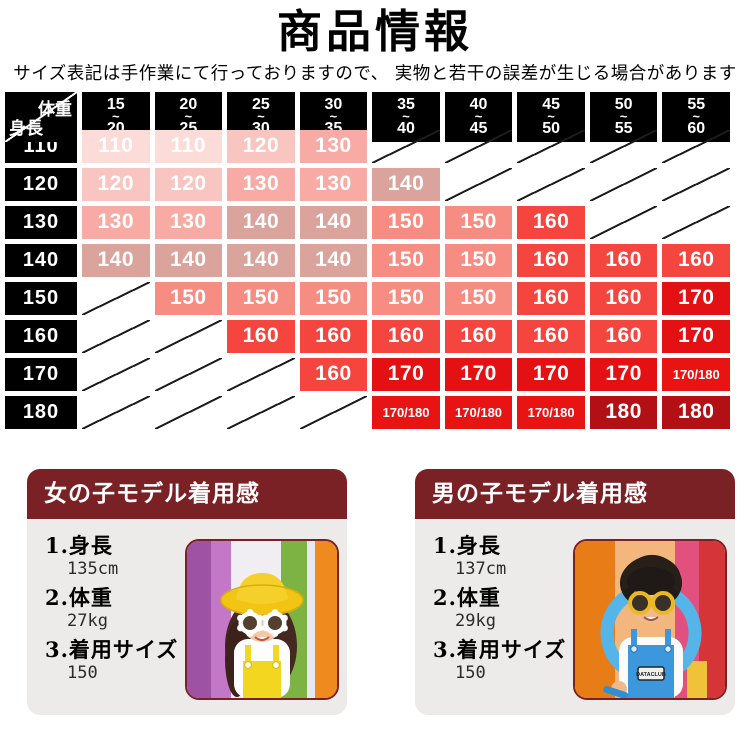 Image resolution: width=750 pixels, height=756 pixels. I want to click on boy-round-sunglasses-icon, so click(651, 602).